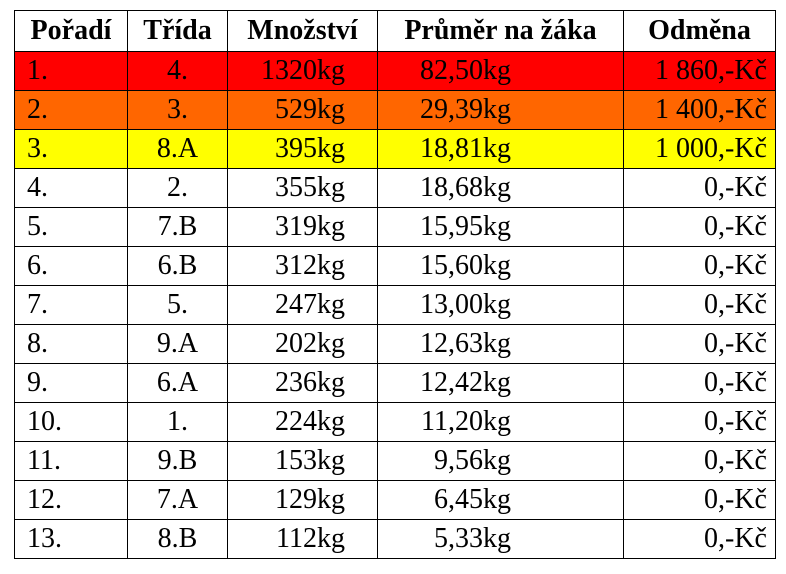  Describe the element at coordinates (500, 461) in the screenshot. I see `table-cell: 9,56kg` at that location.